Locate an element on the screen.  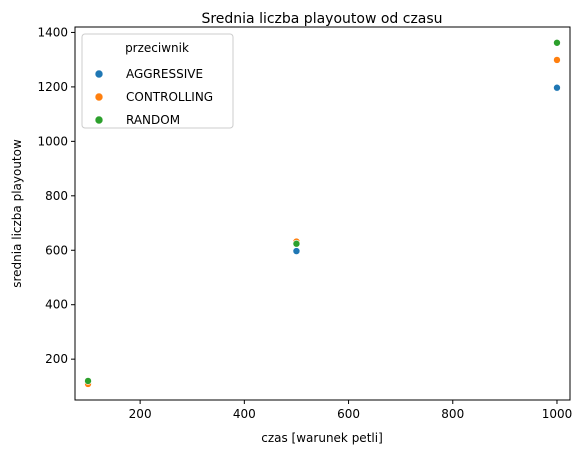
x-tick-label: 800 is located at coordinates (452, 414).